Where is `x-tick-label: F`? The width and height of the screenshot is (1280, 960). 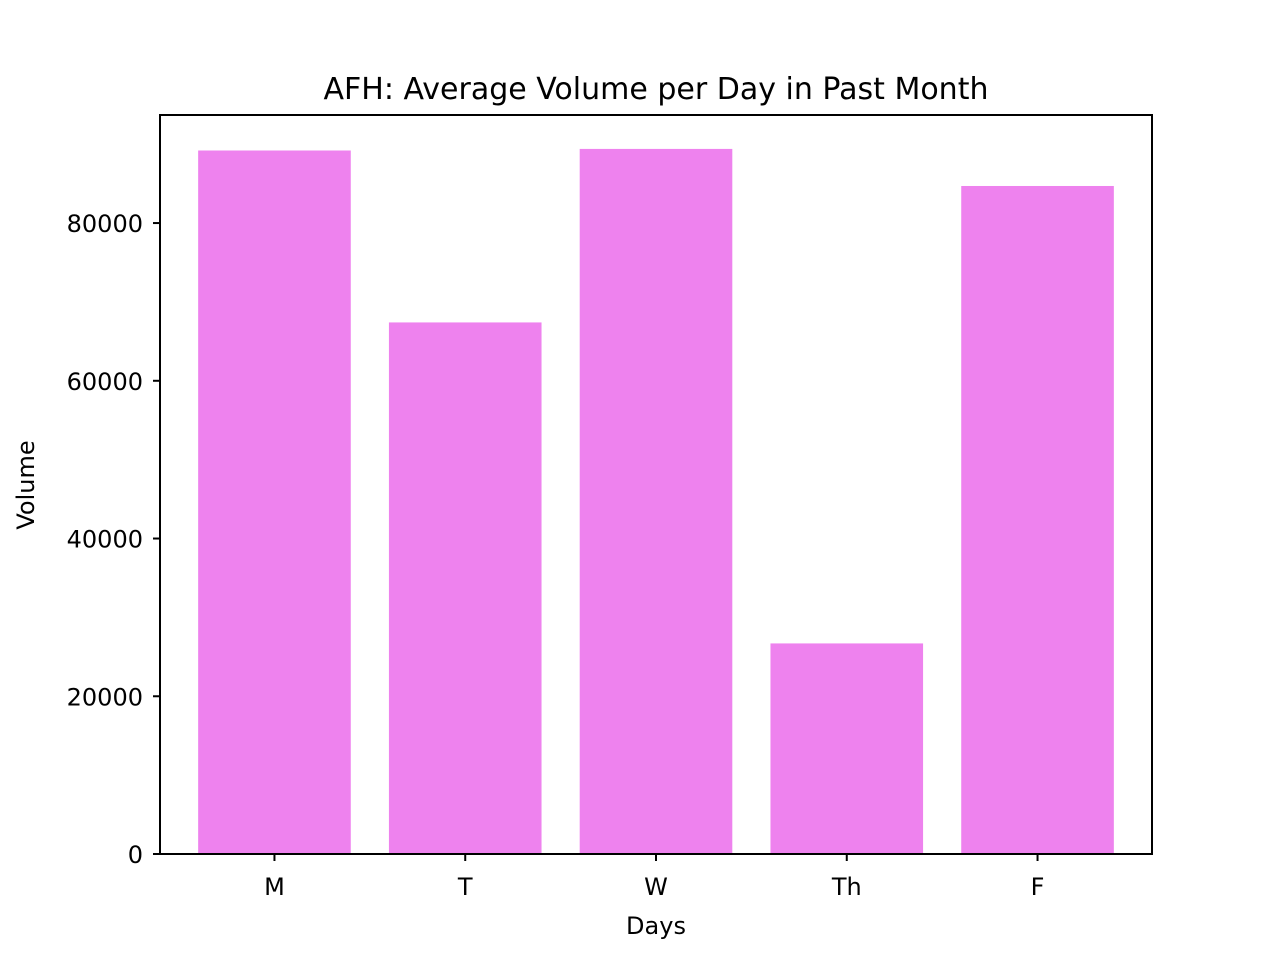
x-tick-label: F is located at coordinates (1038, 887).